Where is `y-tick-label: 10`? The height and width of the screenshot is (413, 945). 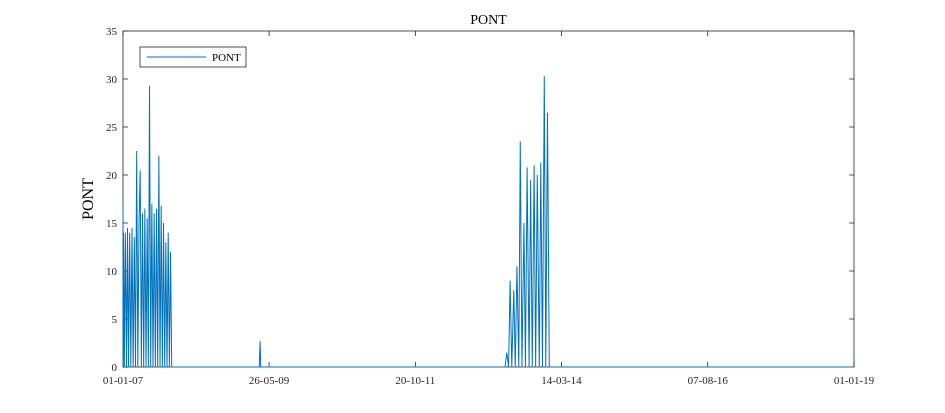
y-tick-label: 10 is located at coordinates (112, 272).